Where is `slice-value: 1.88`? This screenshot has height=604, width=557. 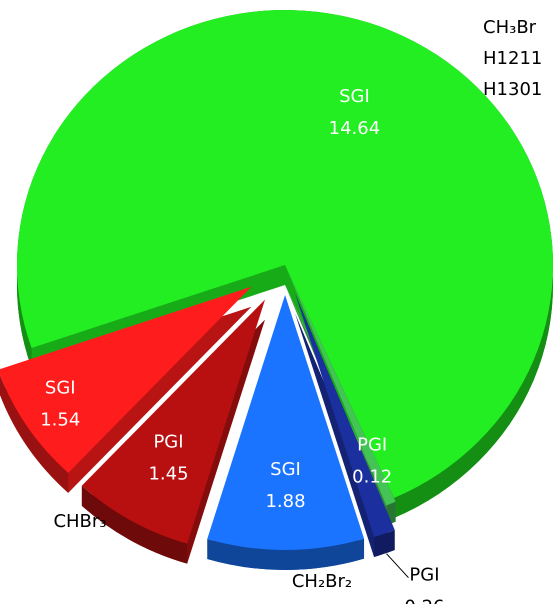
slice-value: 1.88 is located at coordinates (285, 501).